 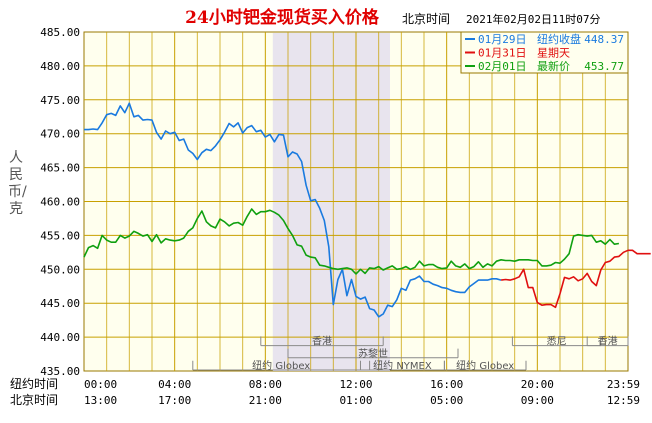 I want to click on timezone-label: 北京时间, so click(x=426, y=19).